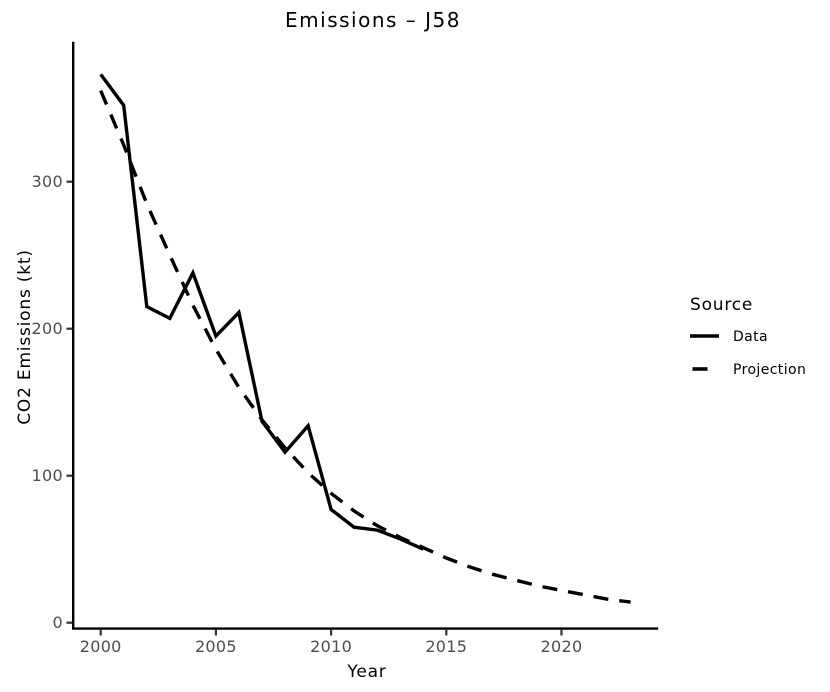  What do you see at coordinates (216, 646) in the screenshot?
I see `x-tick-label: 2005` at bounding box center [216, 646].